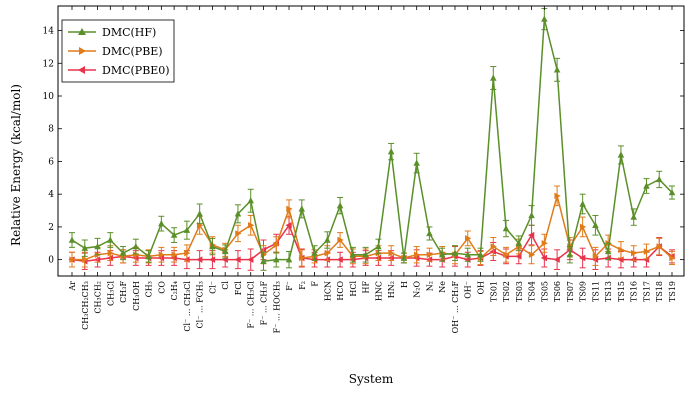 The image size is (700, 400). Describe the element at coordinates (417, 289) in the screenshot. I see `x-tick-label-27: N₂O` at that location.